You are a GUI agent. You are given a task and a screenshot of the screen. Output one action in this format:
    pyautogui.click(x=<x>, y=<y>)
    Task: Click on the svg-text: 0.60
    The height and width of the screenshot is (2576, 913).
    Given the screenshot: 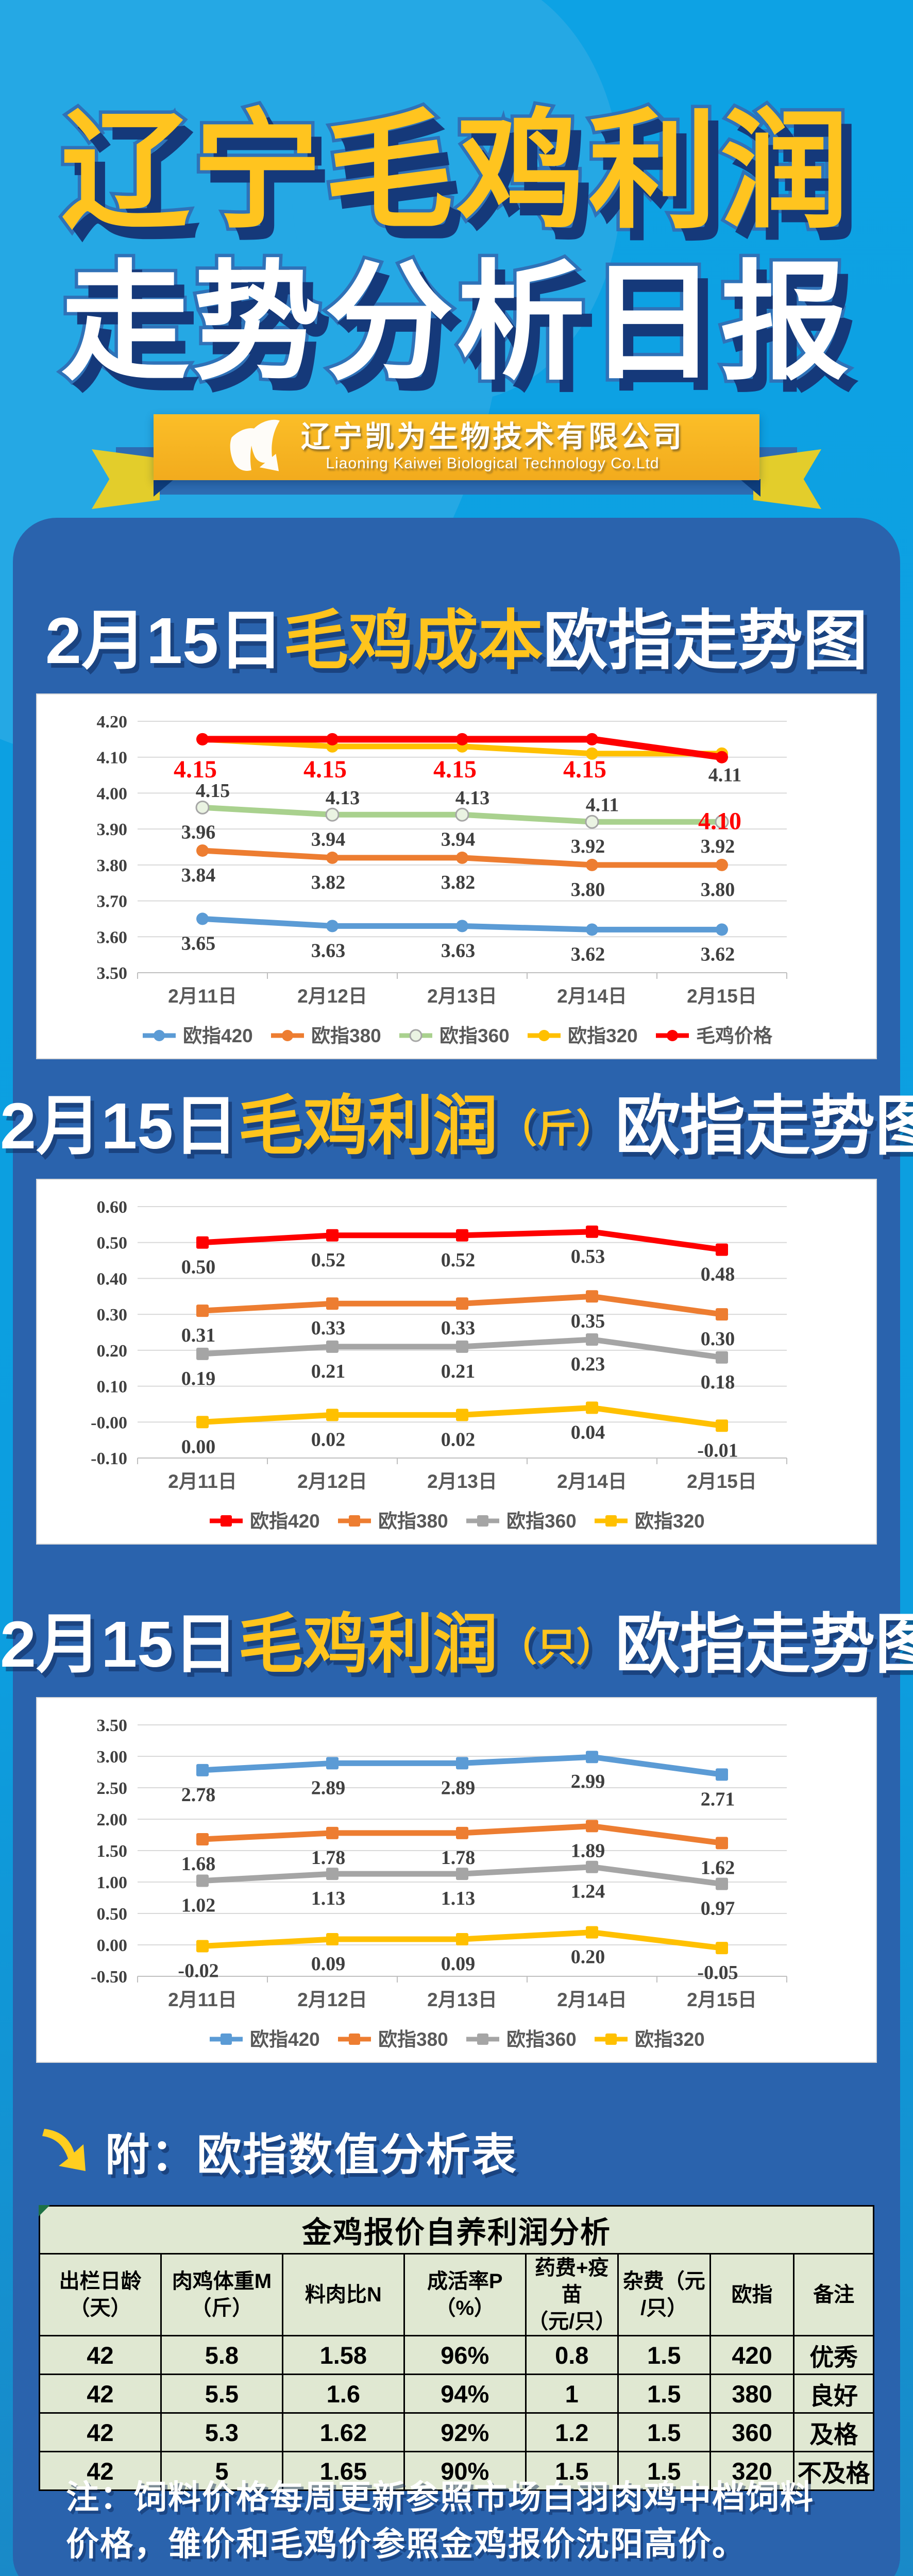 What is the action you would take?
    pyautogui.click(x=112, y=1207)
    